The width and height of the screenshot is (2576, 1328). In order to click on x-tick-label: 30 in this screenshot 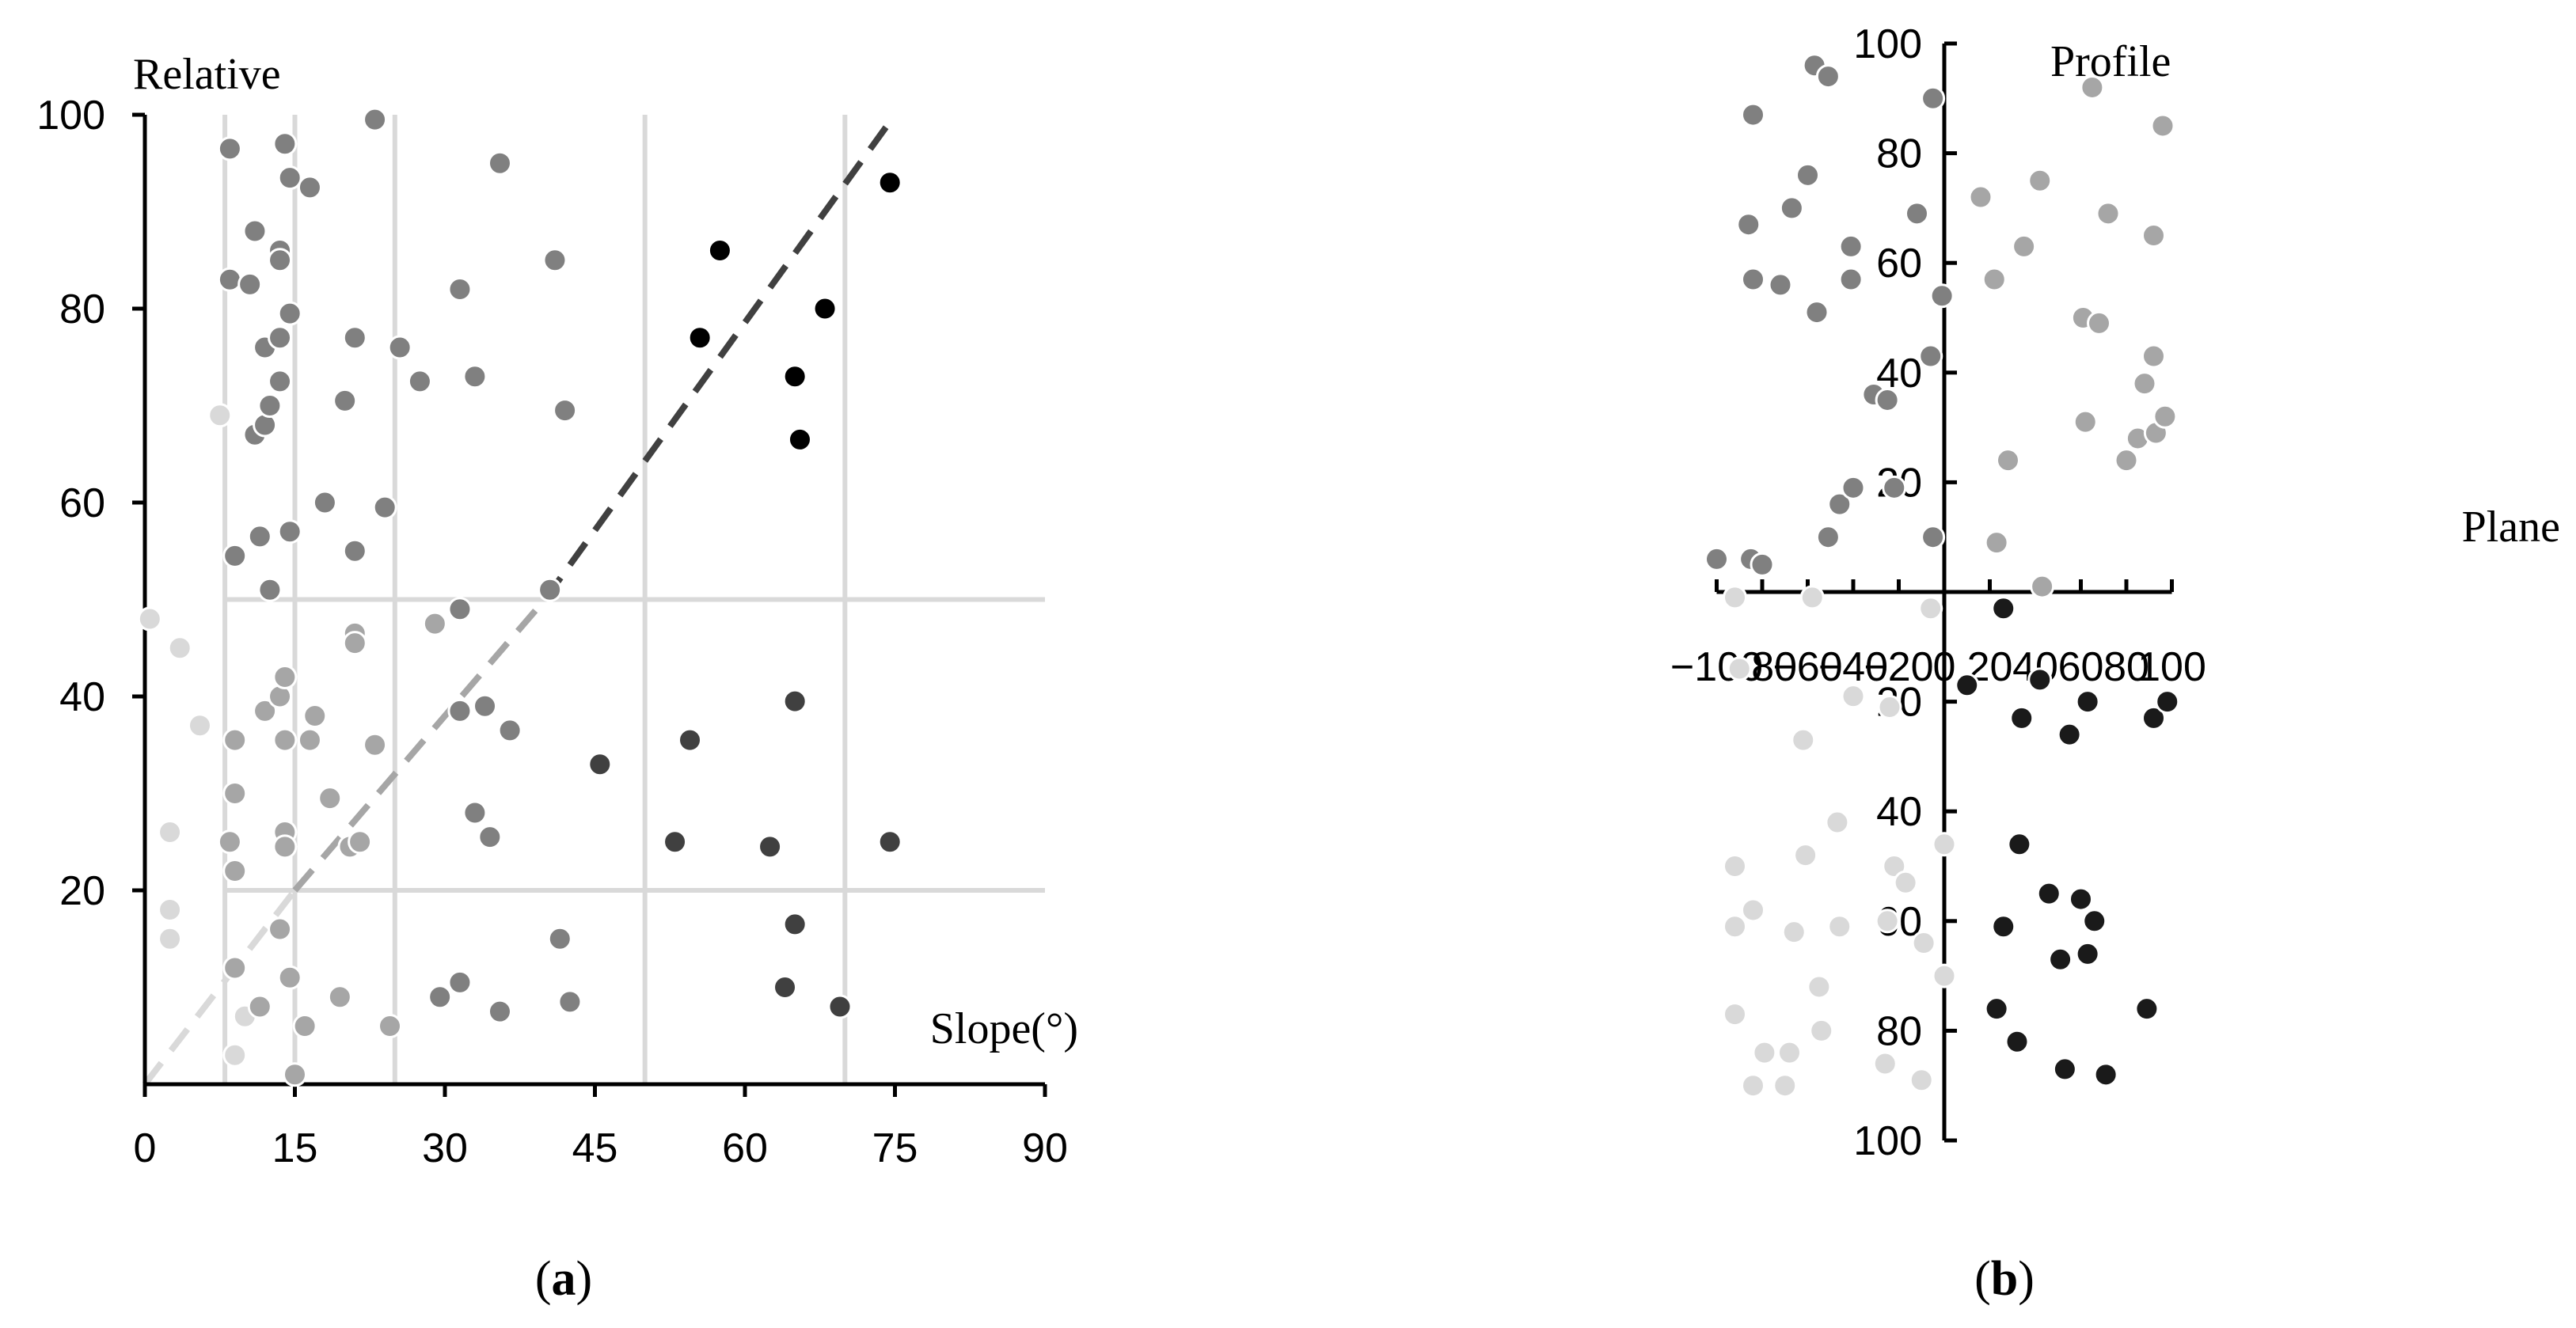, I will do `click(445, 1148)`.